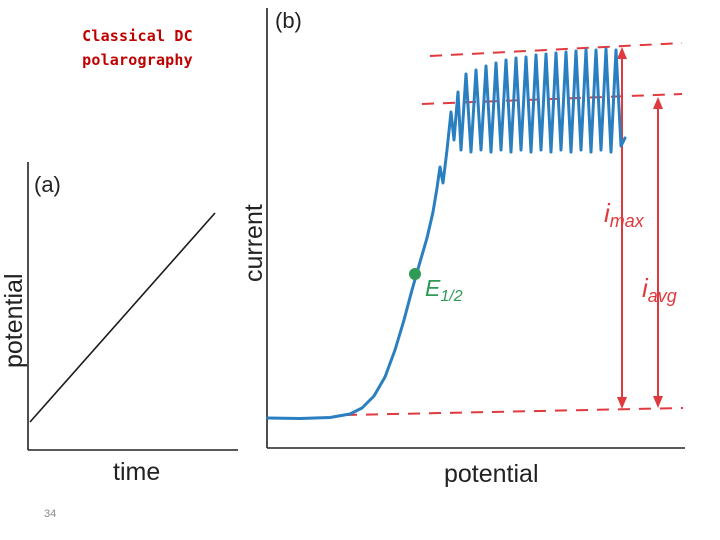  What do you see at coordinates (659, 289) in the screenshot?
I see `i-avg-label: iavg` at bounding box center [659, 289].